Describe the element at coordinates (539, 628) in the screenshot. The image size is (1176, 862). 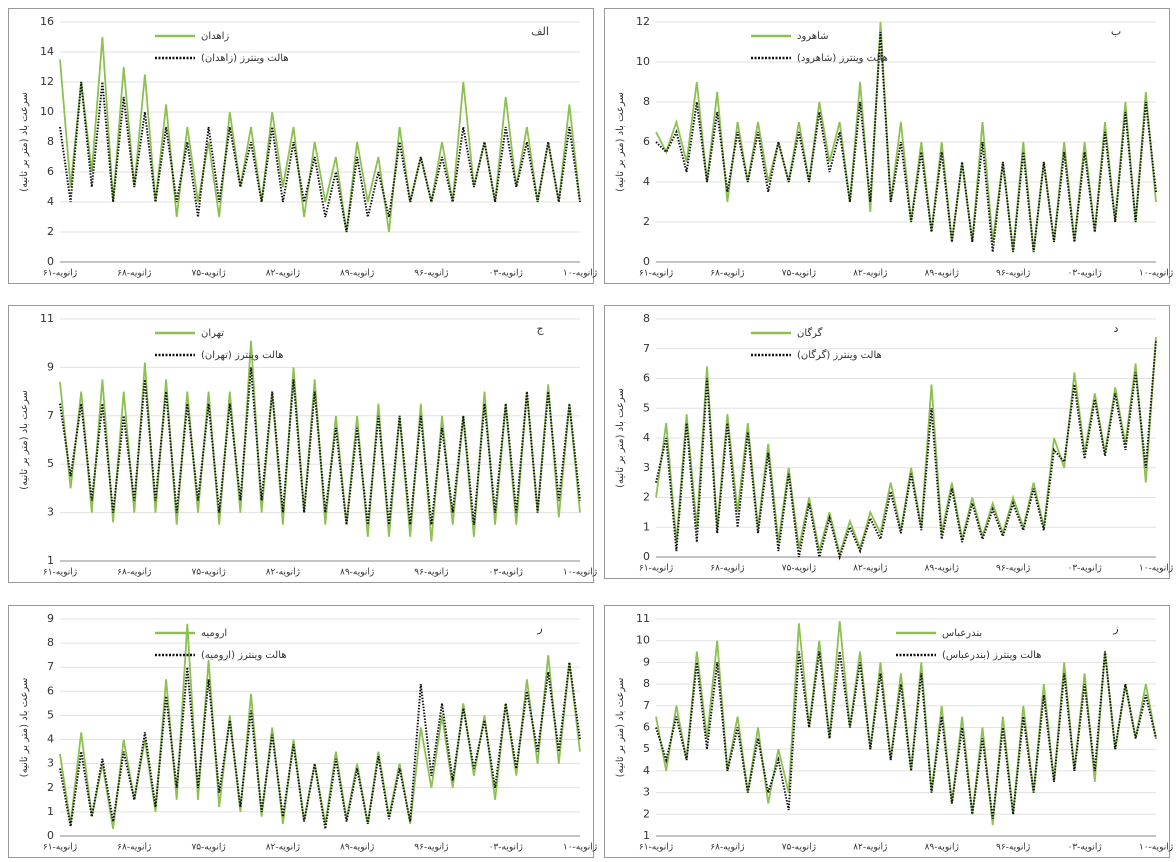
I see `panel-label: ر` at that location.